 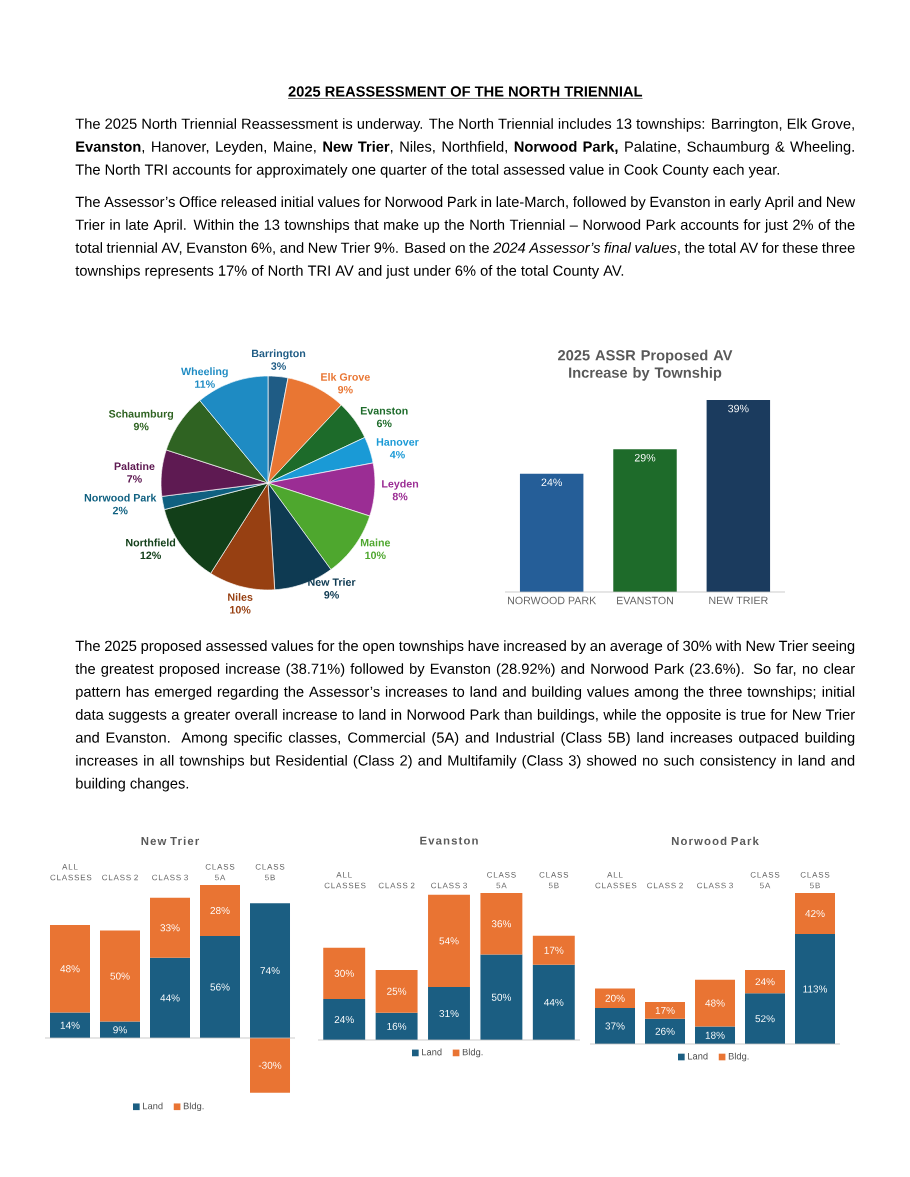 What do you see at coordinates (134, 466) in the screenshot?
I see `slice-label: Palatine` at bounding box center [134, 466].